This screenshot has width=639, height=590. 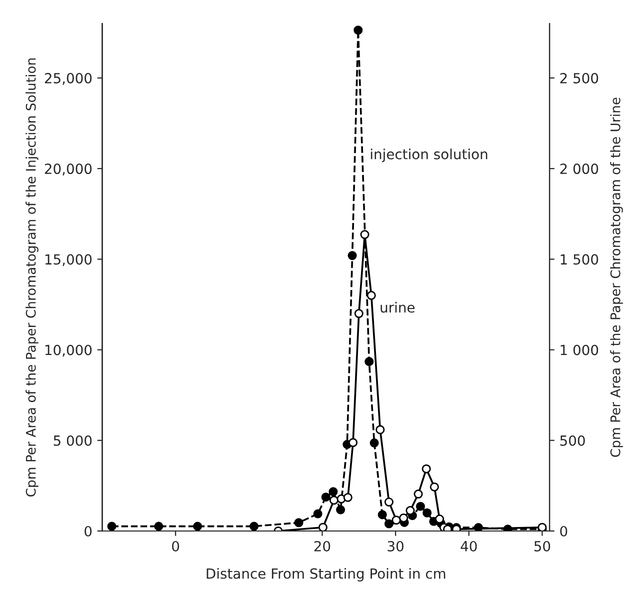 I want to click on series-label: urine, so click(x=397, y=307).